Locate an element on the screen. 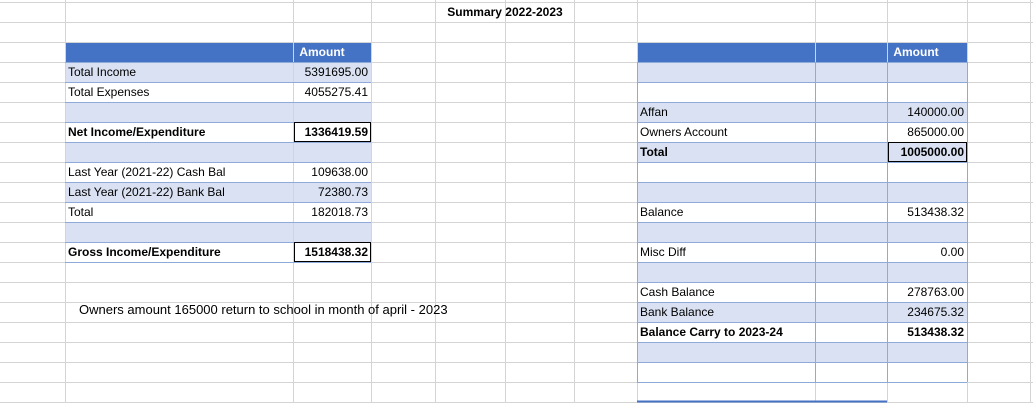  row-owners-account-value: 865000.00 is located at coordinates (935, 132).